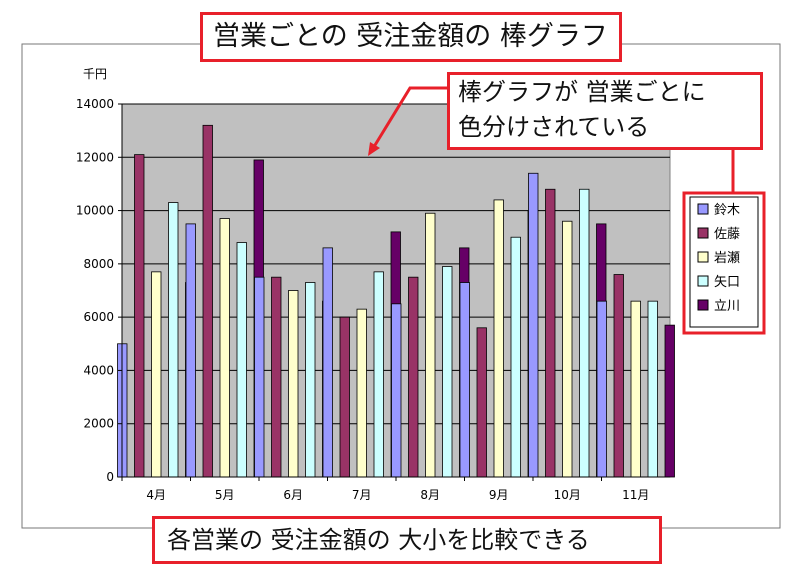 The image size is (800, 580). Describe the element at coordinates (554, 127) in the screenshot. I see `note-line-2: 色分けされている` at that location.